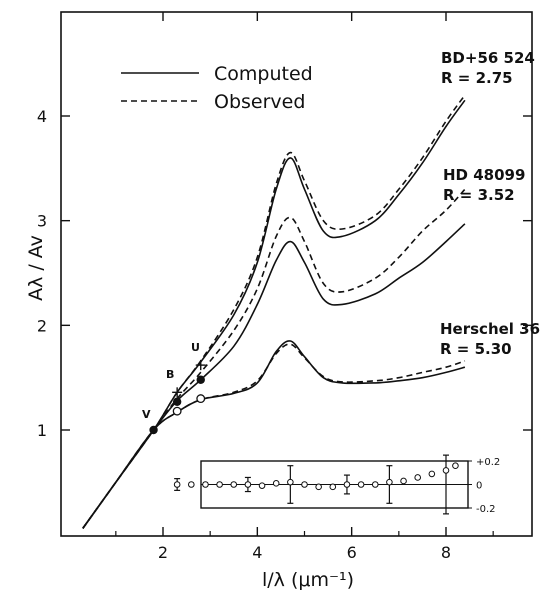 The width and height of the screenshot is (560, 603). I want to click on photometry-points, so click(177, 397).